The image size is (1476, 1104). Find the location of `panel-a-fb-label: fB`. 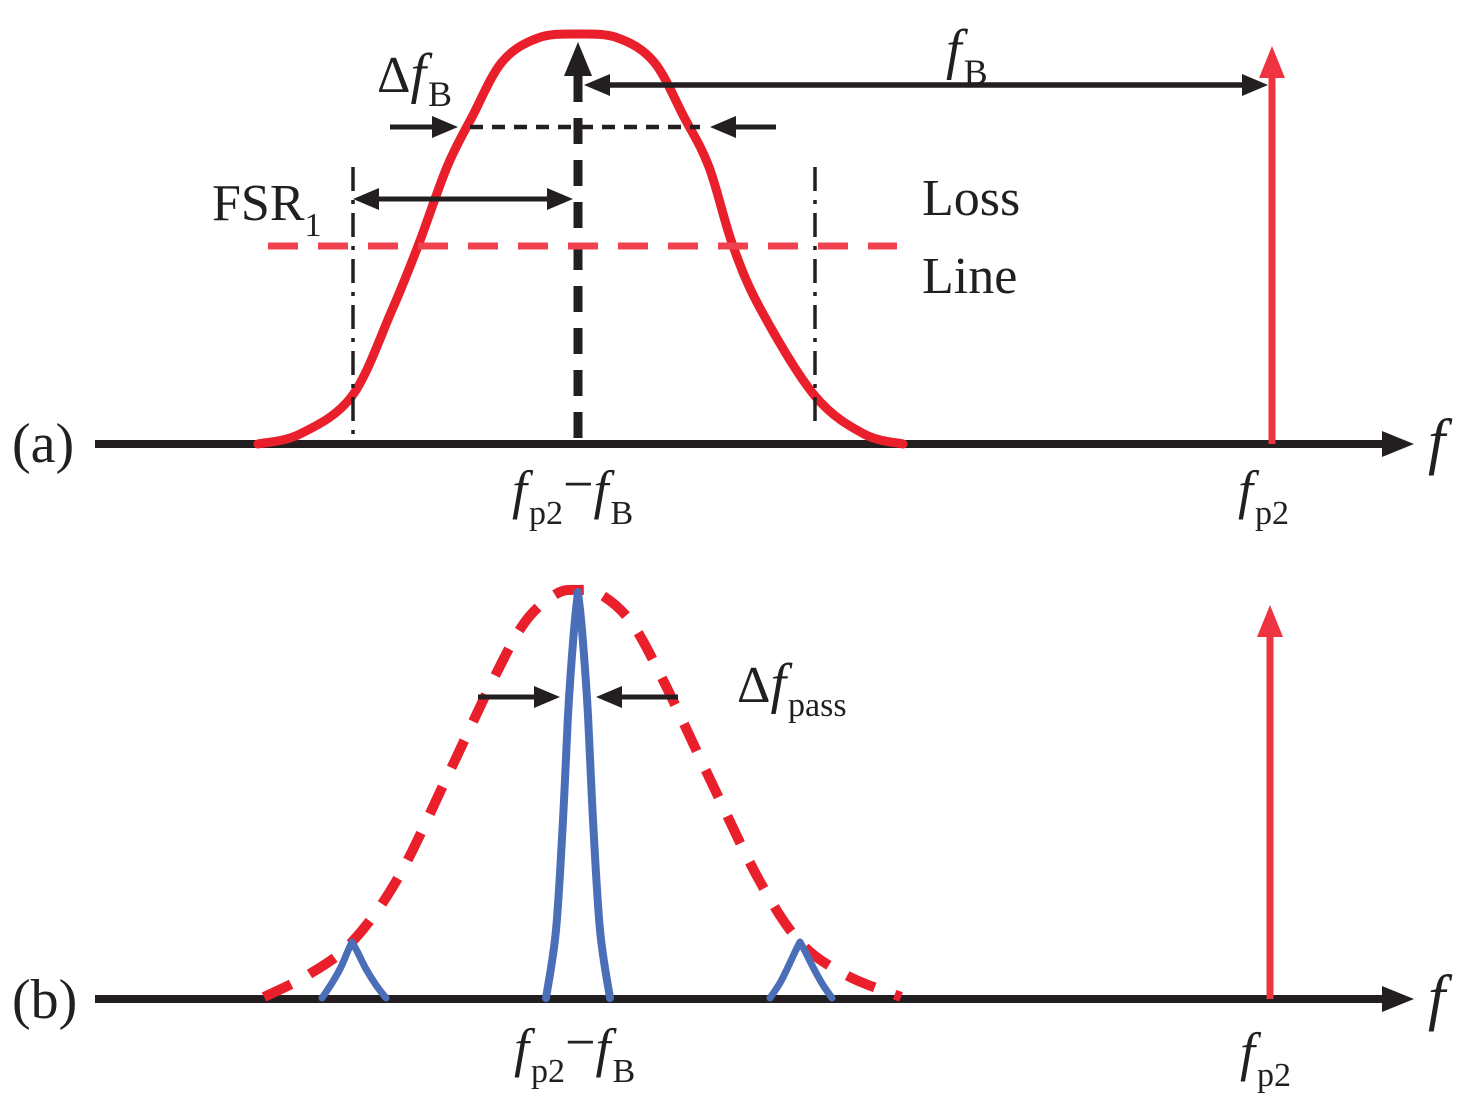

panel-a-fb-label: fB is located at coordinates (967, 55).